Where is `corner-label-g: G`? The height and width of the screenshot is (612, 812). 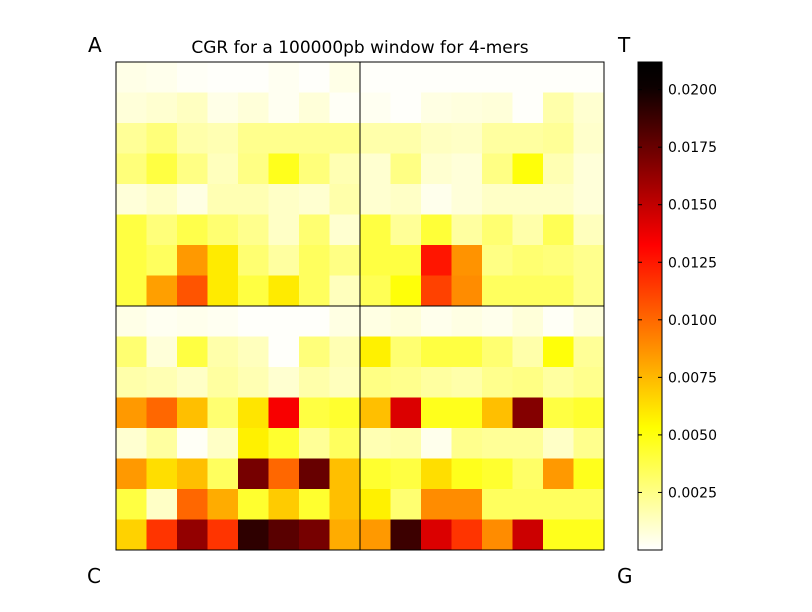
corner-label-g: G is located at coordinates (625, 576).